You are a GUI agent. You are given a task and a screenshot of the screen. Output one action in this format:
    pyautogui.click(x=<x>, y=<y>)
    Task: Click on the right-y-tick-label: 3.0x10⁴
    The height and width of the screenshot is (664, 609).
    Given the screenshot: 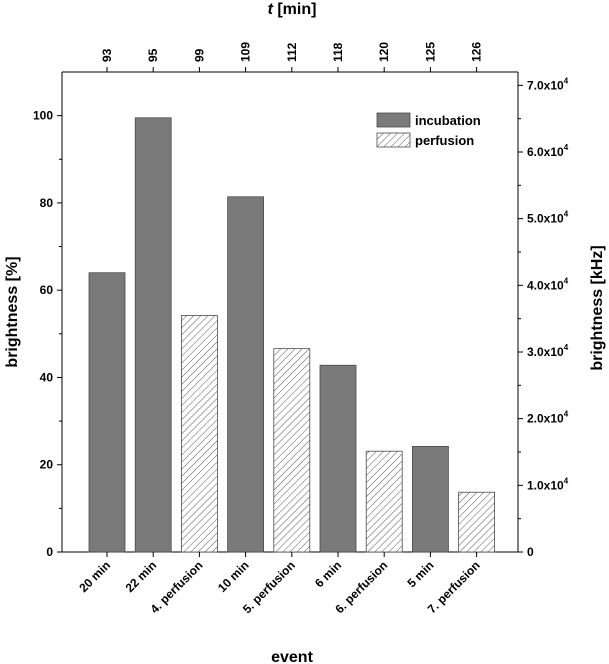 What is the action you would take?
    pyautogui.click(x=548, y=351)
    